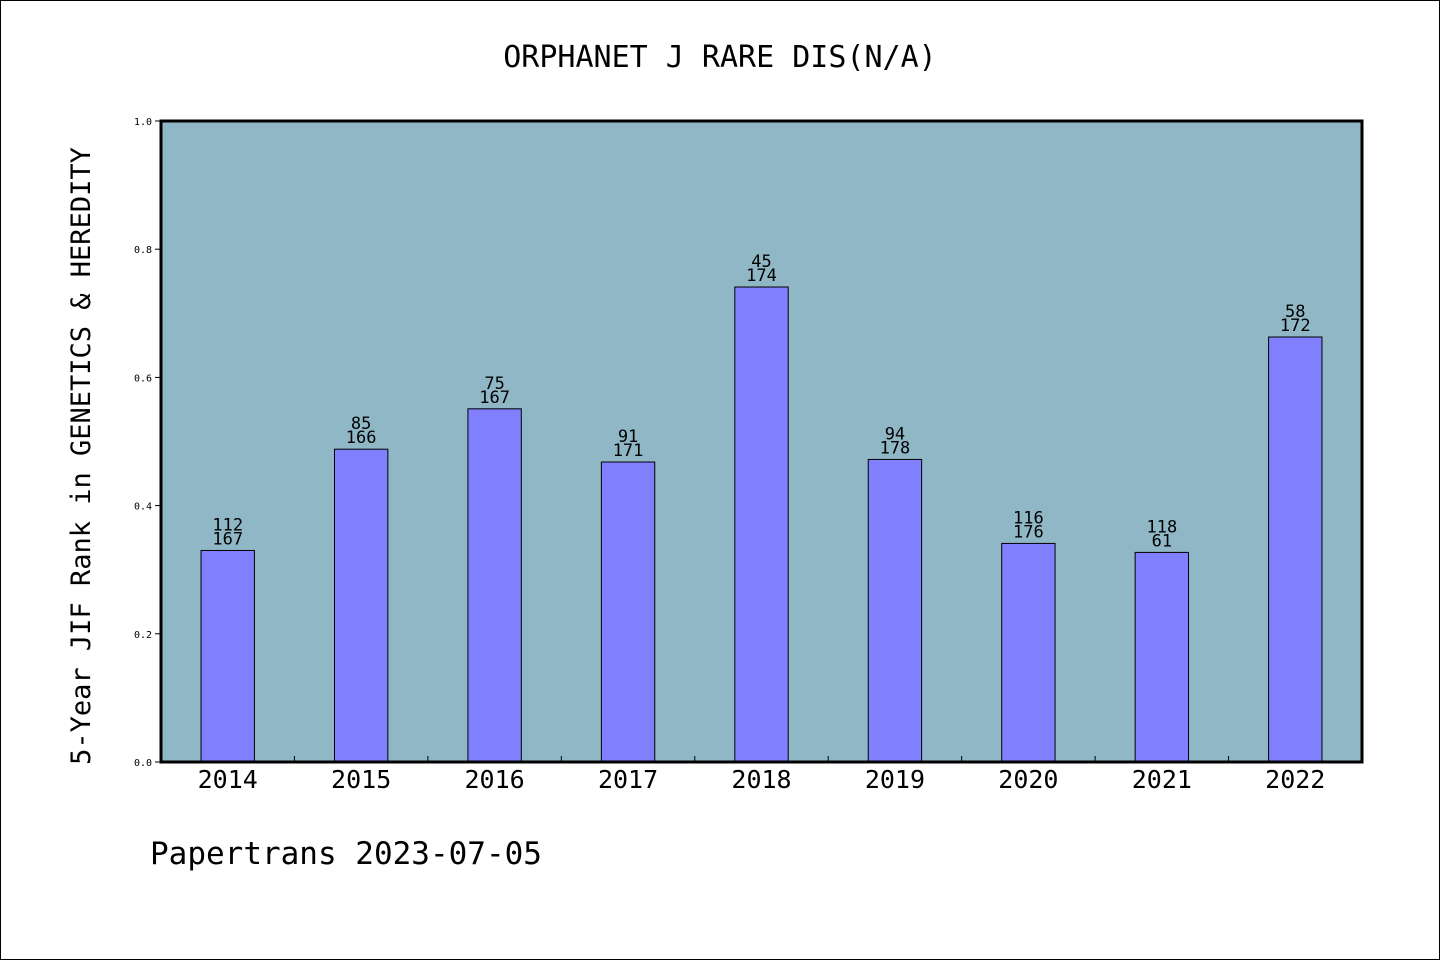 The width and height of the screenshot is (1440, 960). Describe the element at coordinates (1162, 779) in the screenshot. I see `x-tick-label: 2021` at that location.